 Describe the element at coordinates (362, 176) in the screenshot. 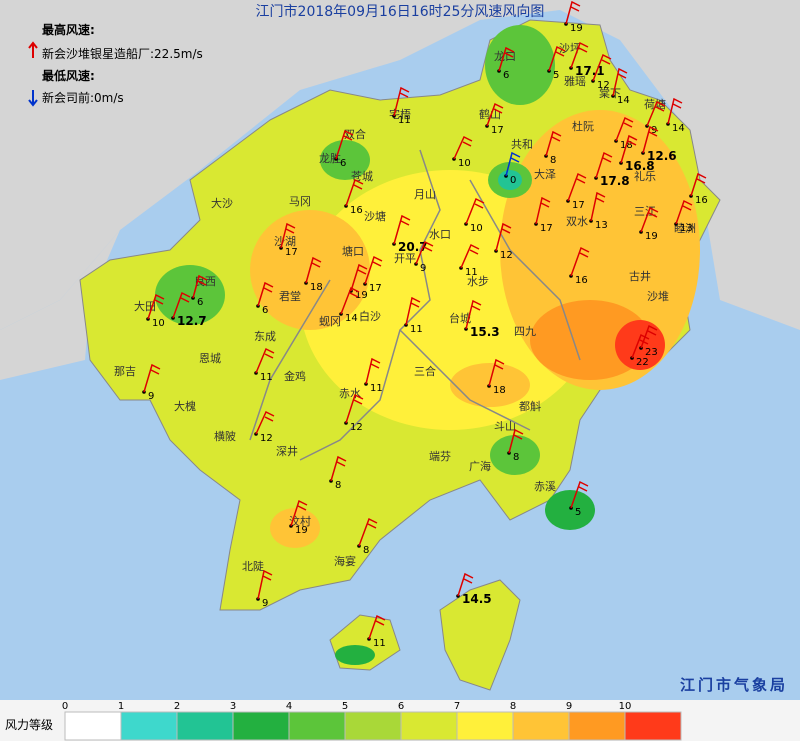

I see `place-name: 苍城` at that location.